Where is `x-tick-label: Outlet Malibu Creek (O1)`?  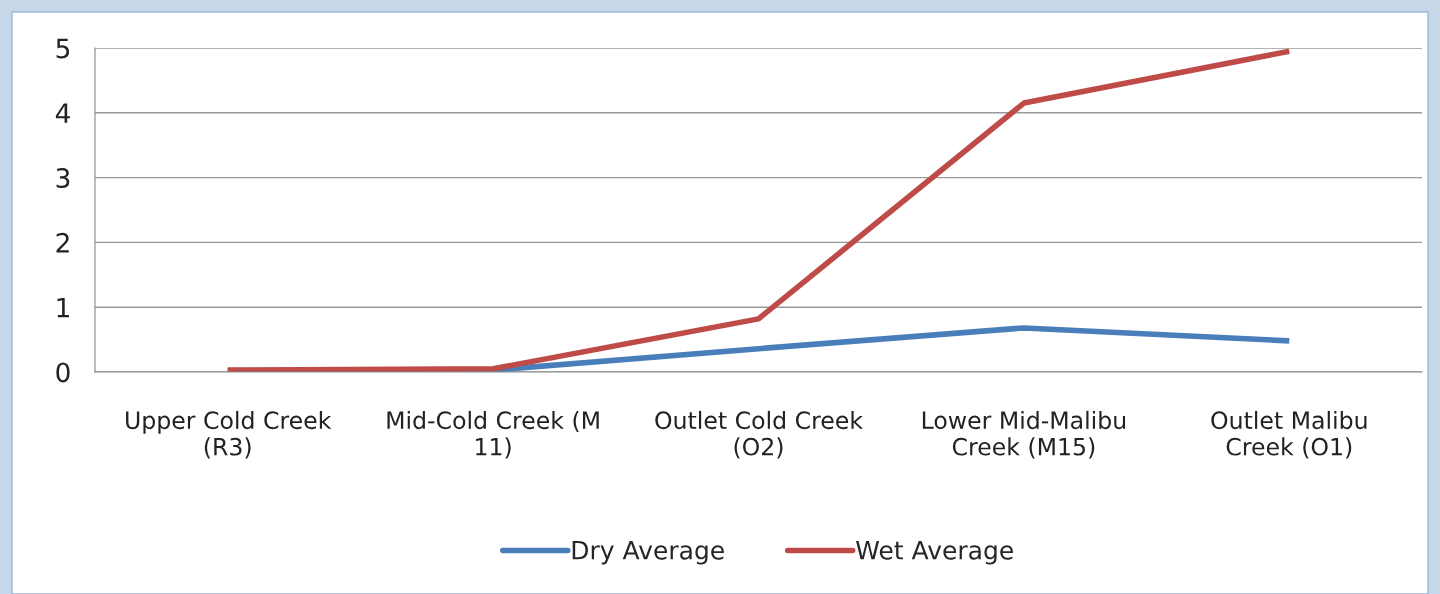 x-tick-label: Outlet Malibu Creek (O1) is located at coordinates (1289, 434).